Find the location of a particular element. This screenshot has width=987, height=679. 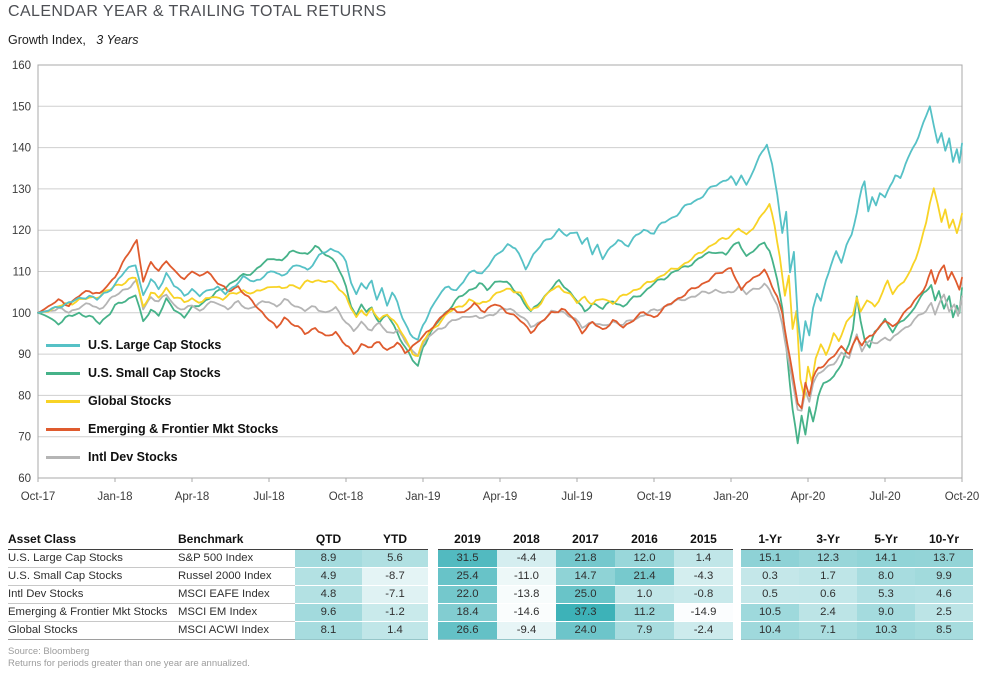

chart-subtitle: Growth Index, 3 Years is located at coordinates (73, 40).